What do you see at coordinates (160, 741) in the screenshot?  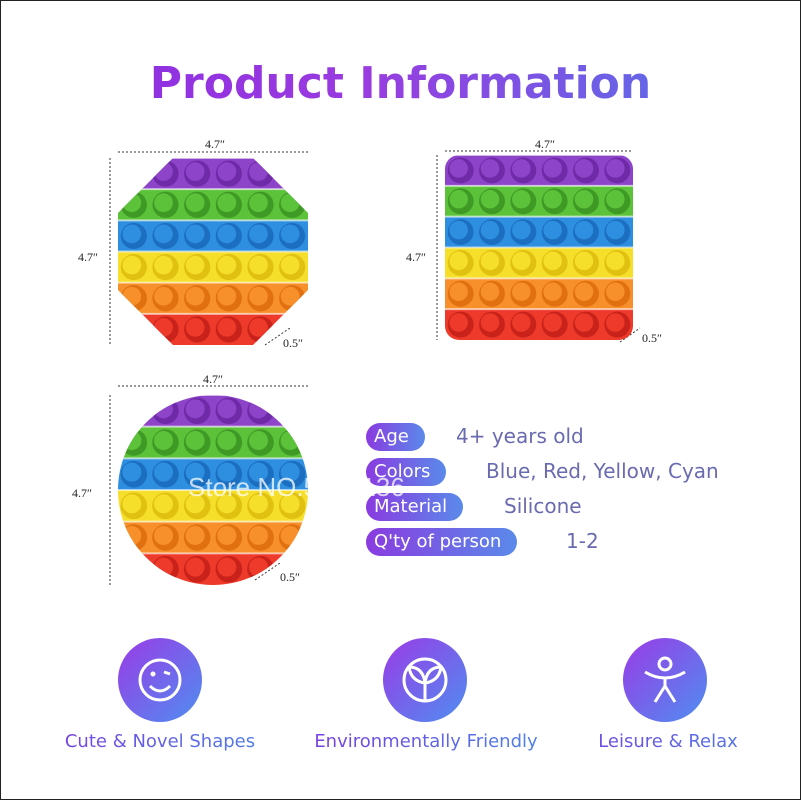 I see `feature-label: Cute & Novel Shapes` at bounding box center [160, 741].